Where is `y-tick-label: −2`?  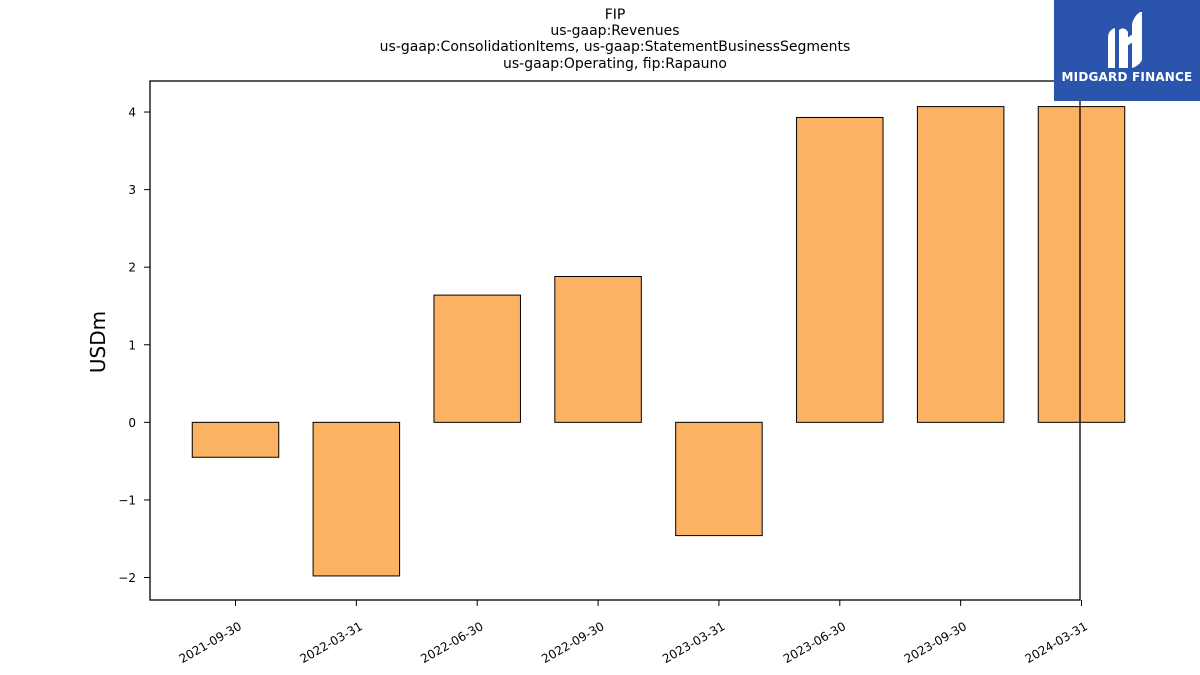 y-tick-label: −2 is located at coordinates (127, 578).